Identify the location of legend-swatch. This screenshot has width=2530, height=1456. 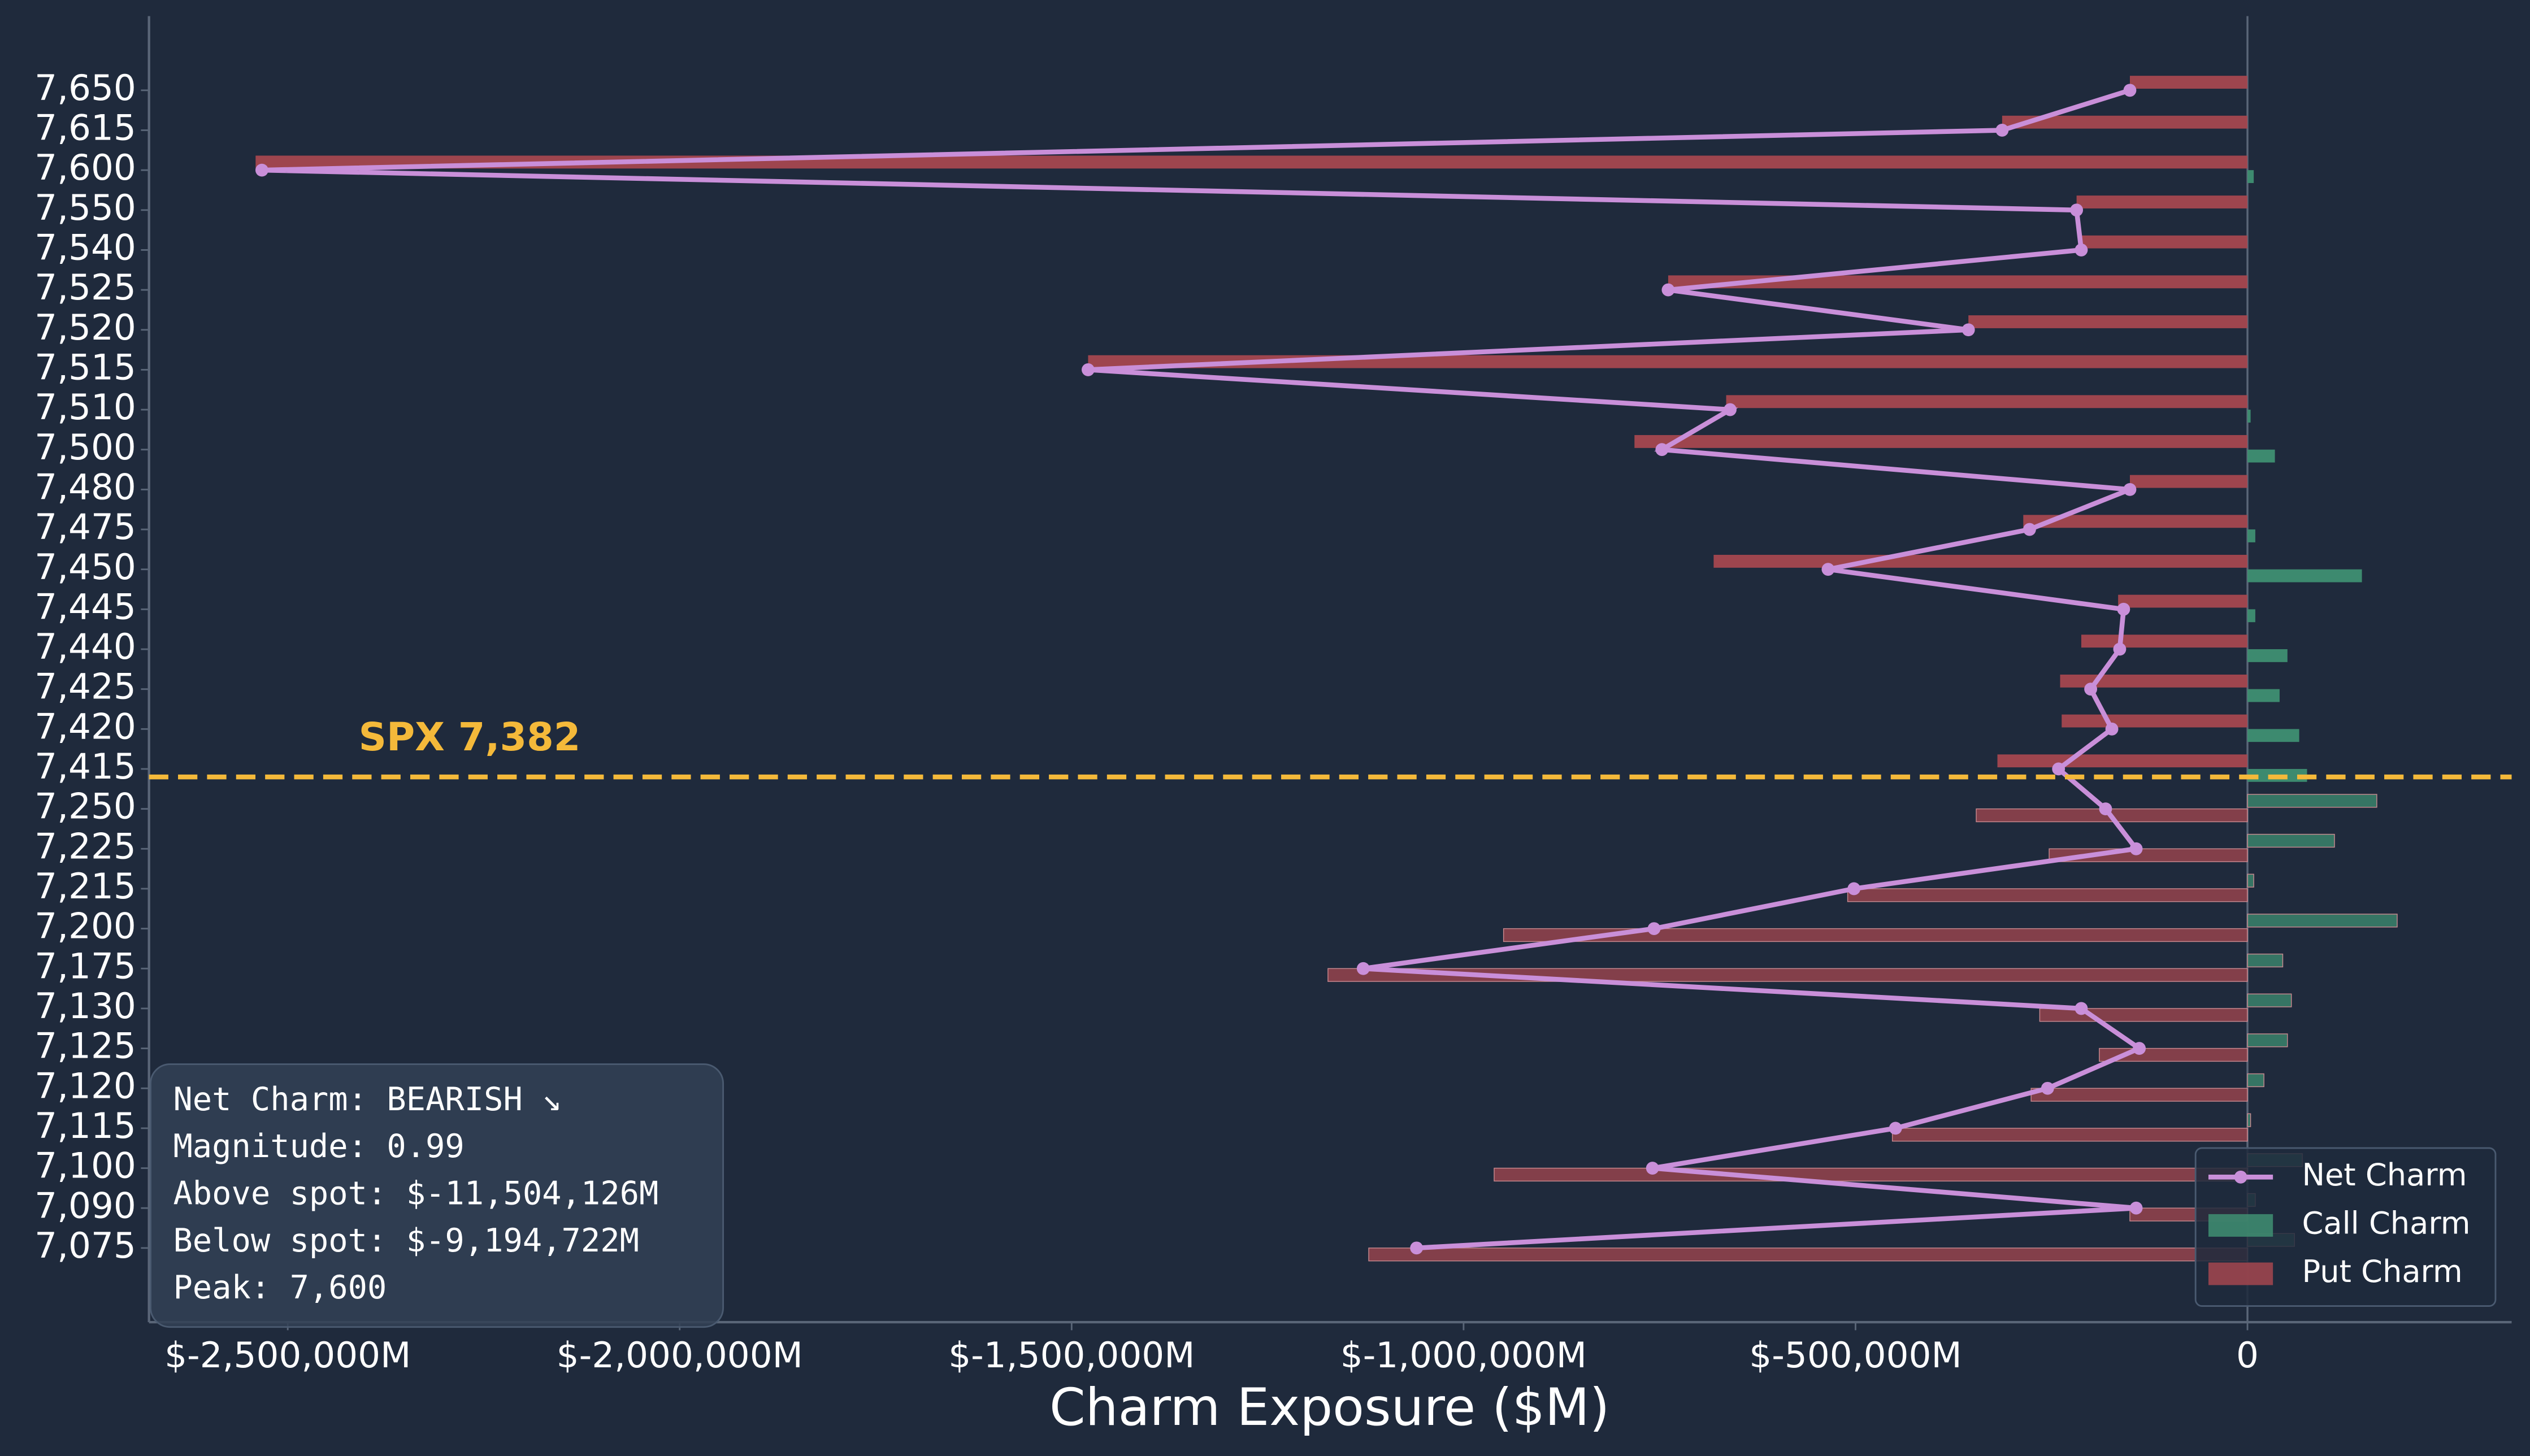
(2240, 1273).